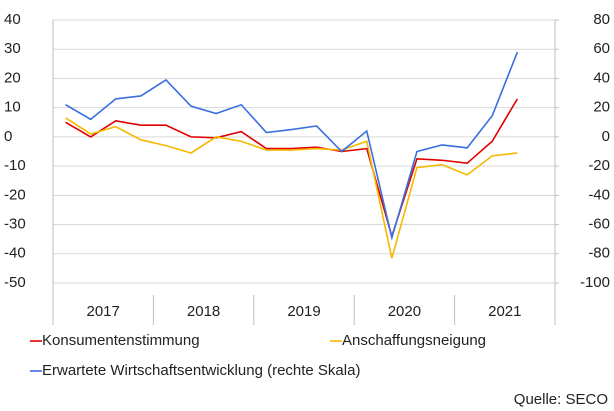  I want to click on y-tick-label: 20, so click(12, 77).